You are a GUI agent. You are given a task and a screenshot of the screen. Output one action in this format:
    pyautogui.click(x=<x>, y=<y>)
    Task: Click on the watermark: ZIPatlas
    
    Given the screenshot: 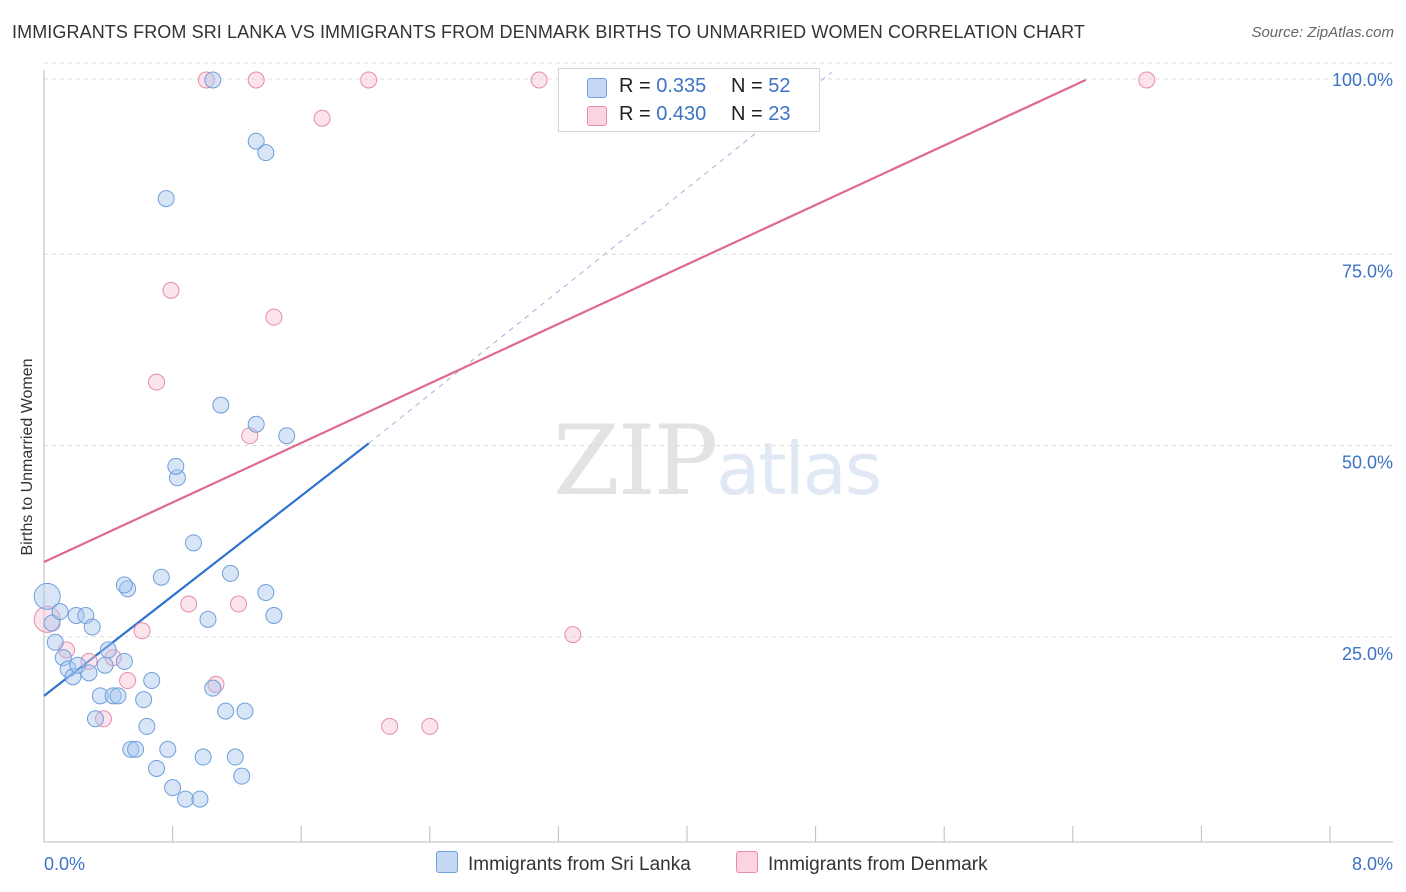 What is the action you would take?
    pyautogui.click(x=717, y=461)
    